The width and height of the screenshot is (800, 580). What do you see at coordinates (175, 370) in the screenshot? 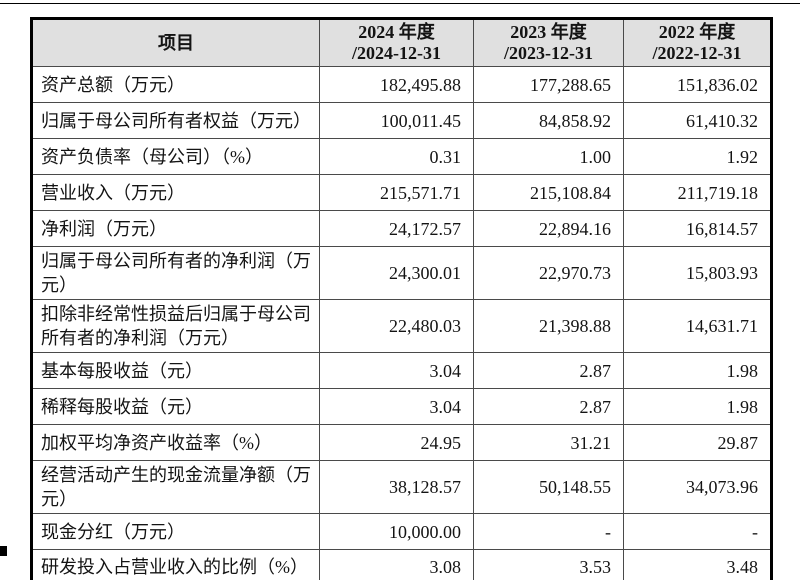
I see `row-label: 基本每股收益（元）` at bounding box center [175, 370].